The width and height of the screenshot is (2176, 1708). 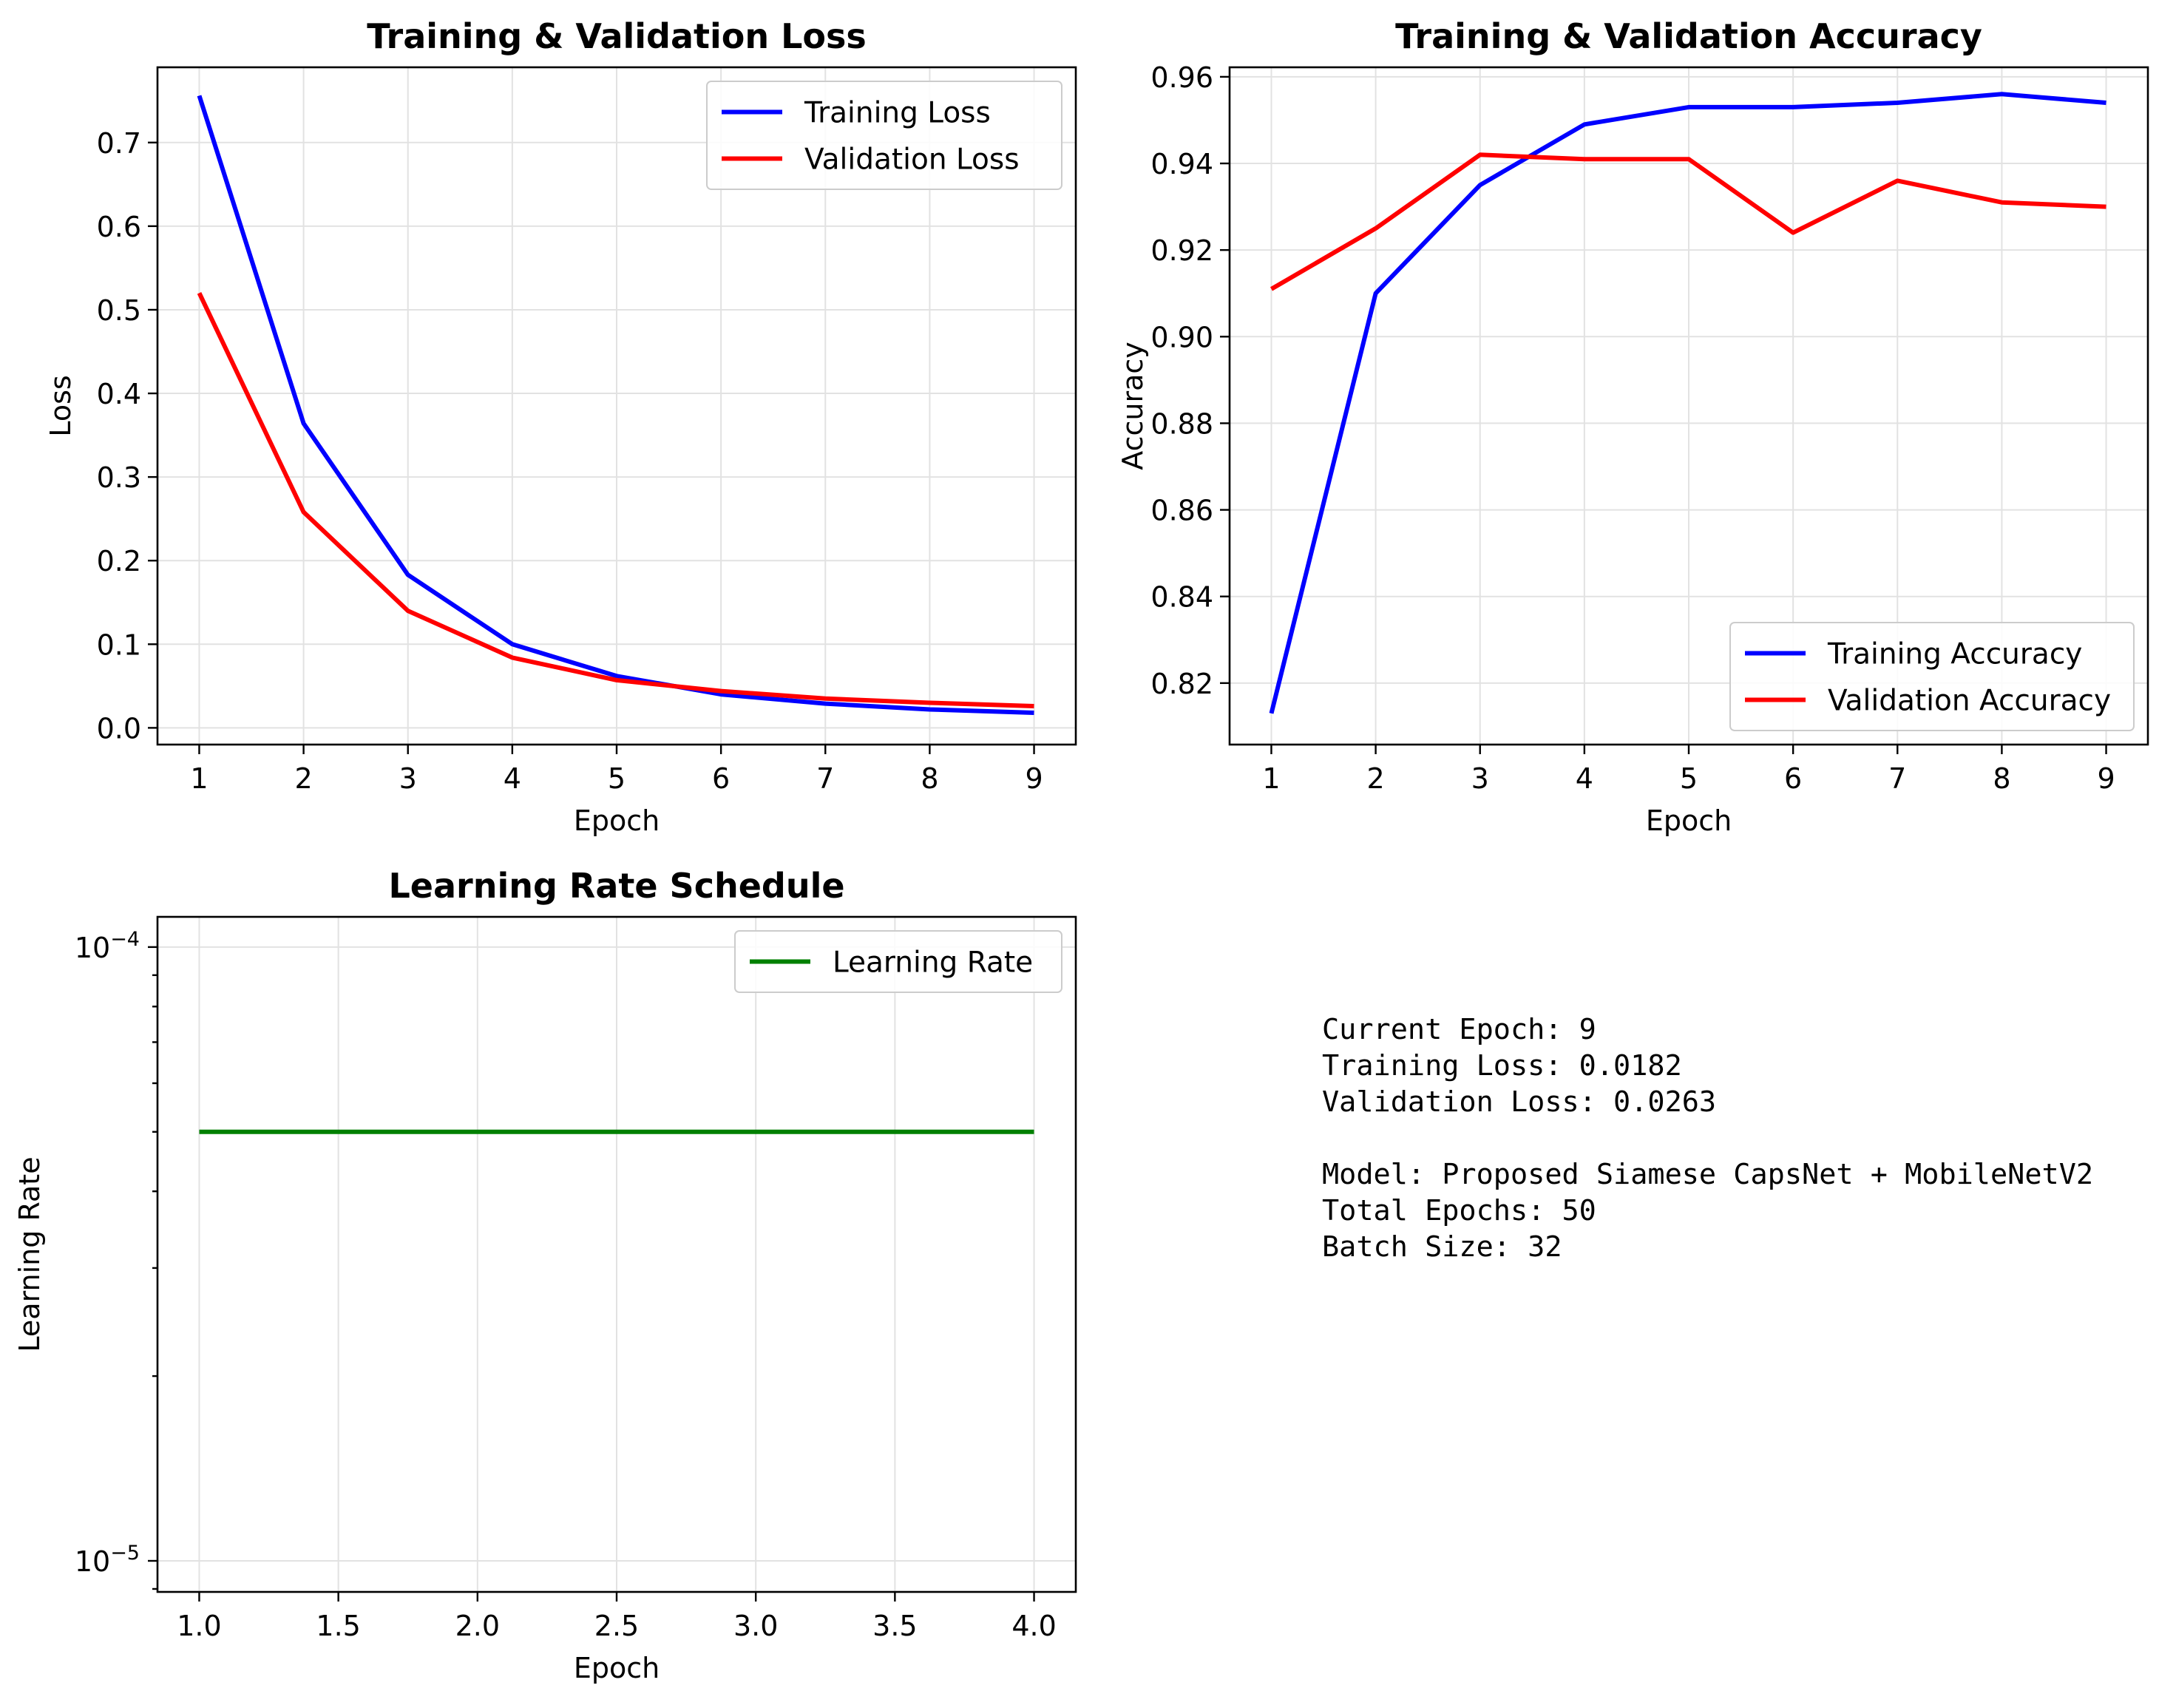 I want to click on legend-label: Validation Accuracy, so click(x=1969, y=701).